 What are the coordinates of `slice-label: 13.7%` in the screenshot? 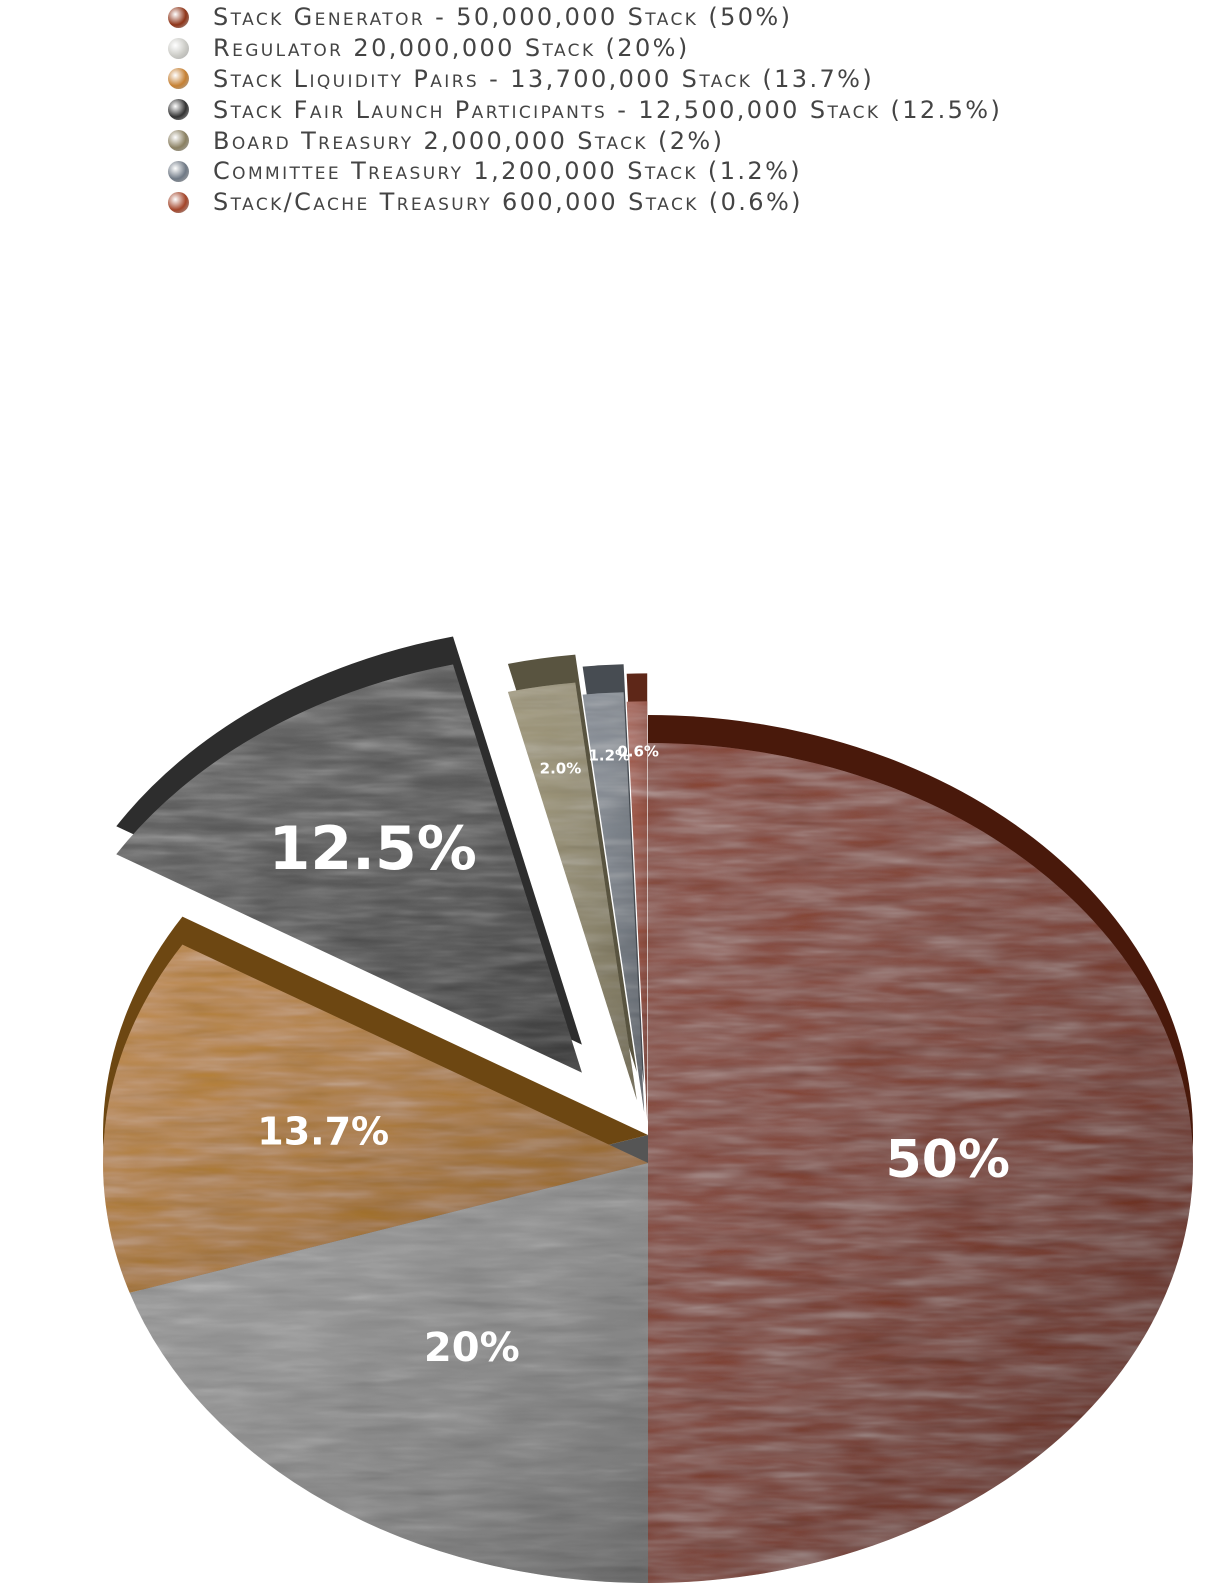 It's located at (323, 1131).